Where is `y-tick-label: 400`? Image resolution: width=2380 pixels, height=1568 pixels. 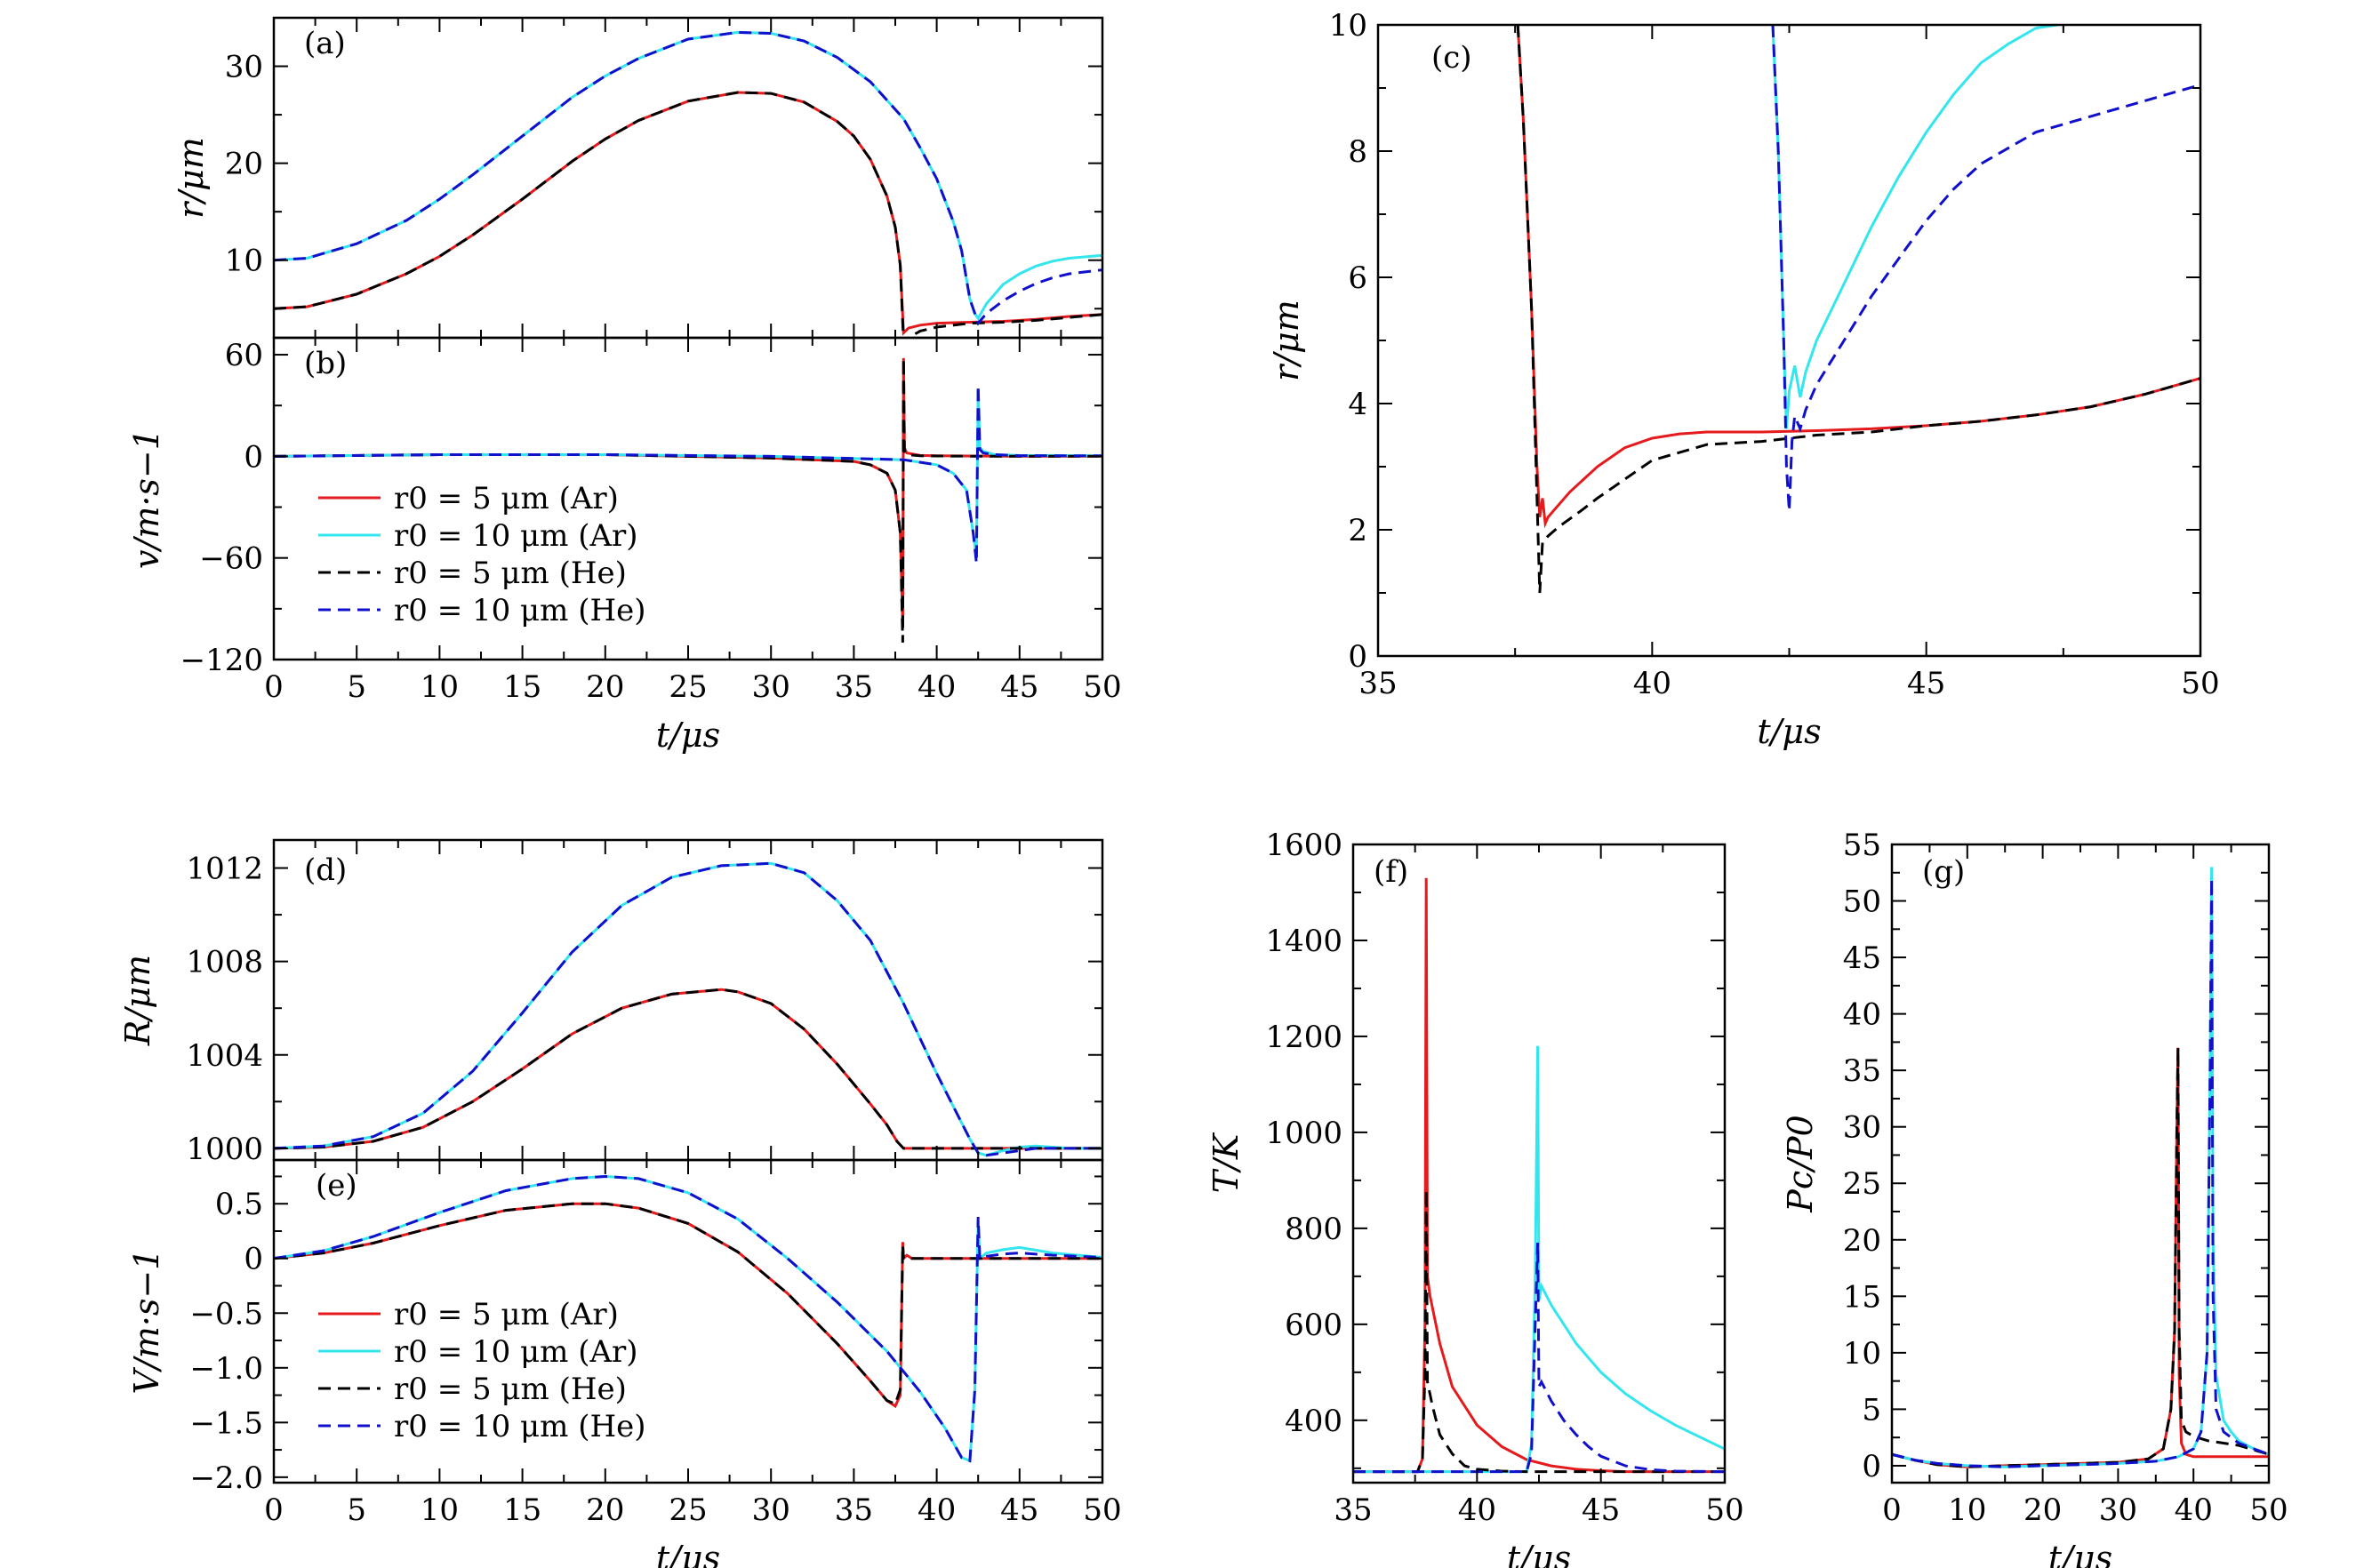
y-tick-label: 400 is located at coordinates (1313, 1421).